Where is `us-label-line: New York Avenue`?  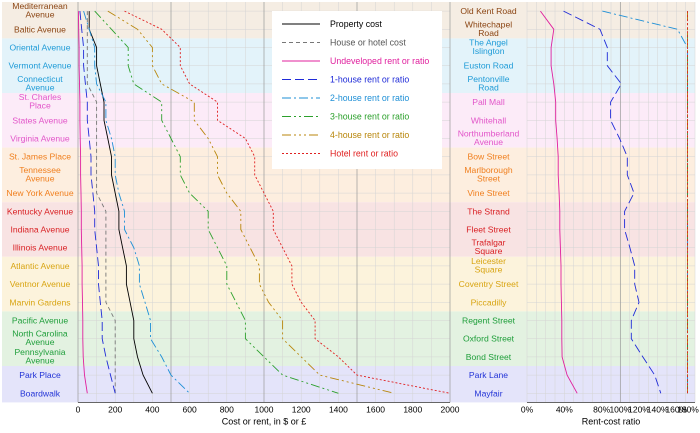 us-label-line: New York Avenue is located at coordinates (39, 193).